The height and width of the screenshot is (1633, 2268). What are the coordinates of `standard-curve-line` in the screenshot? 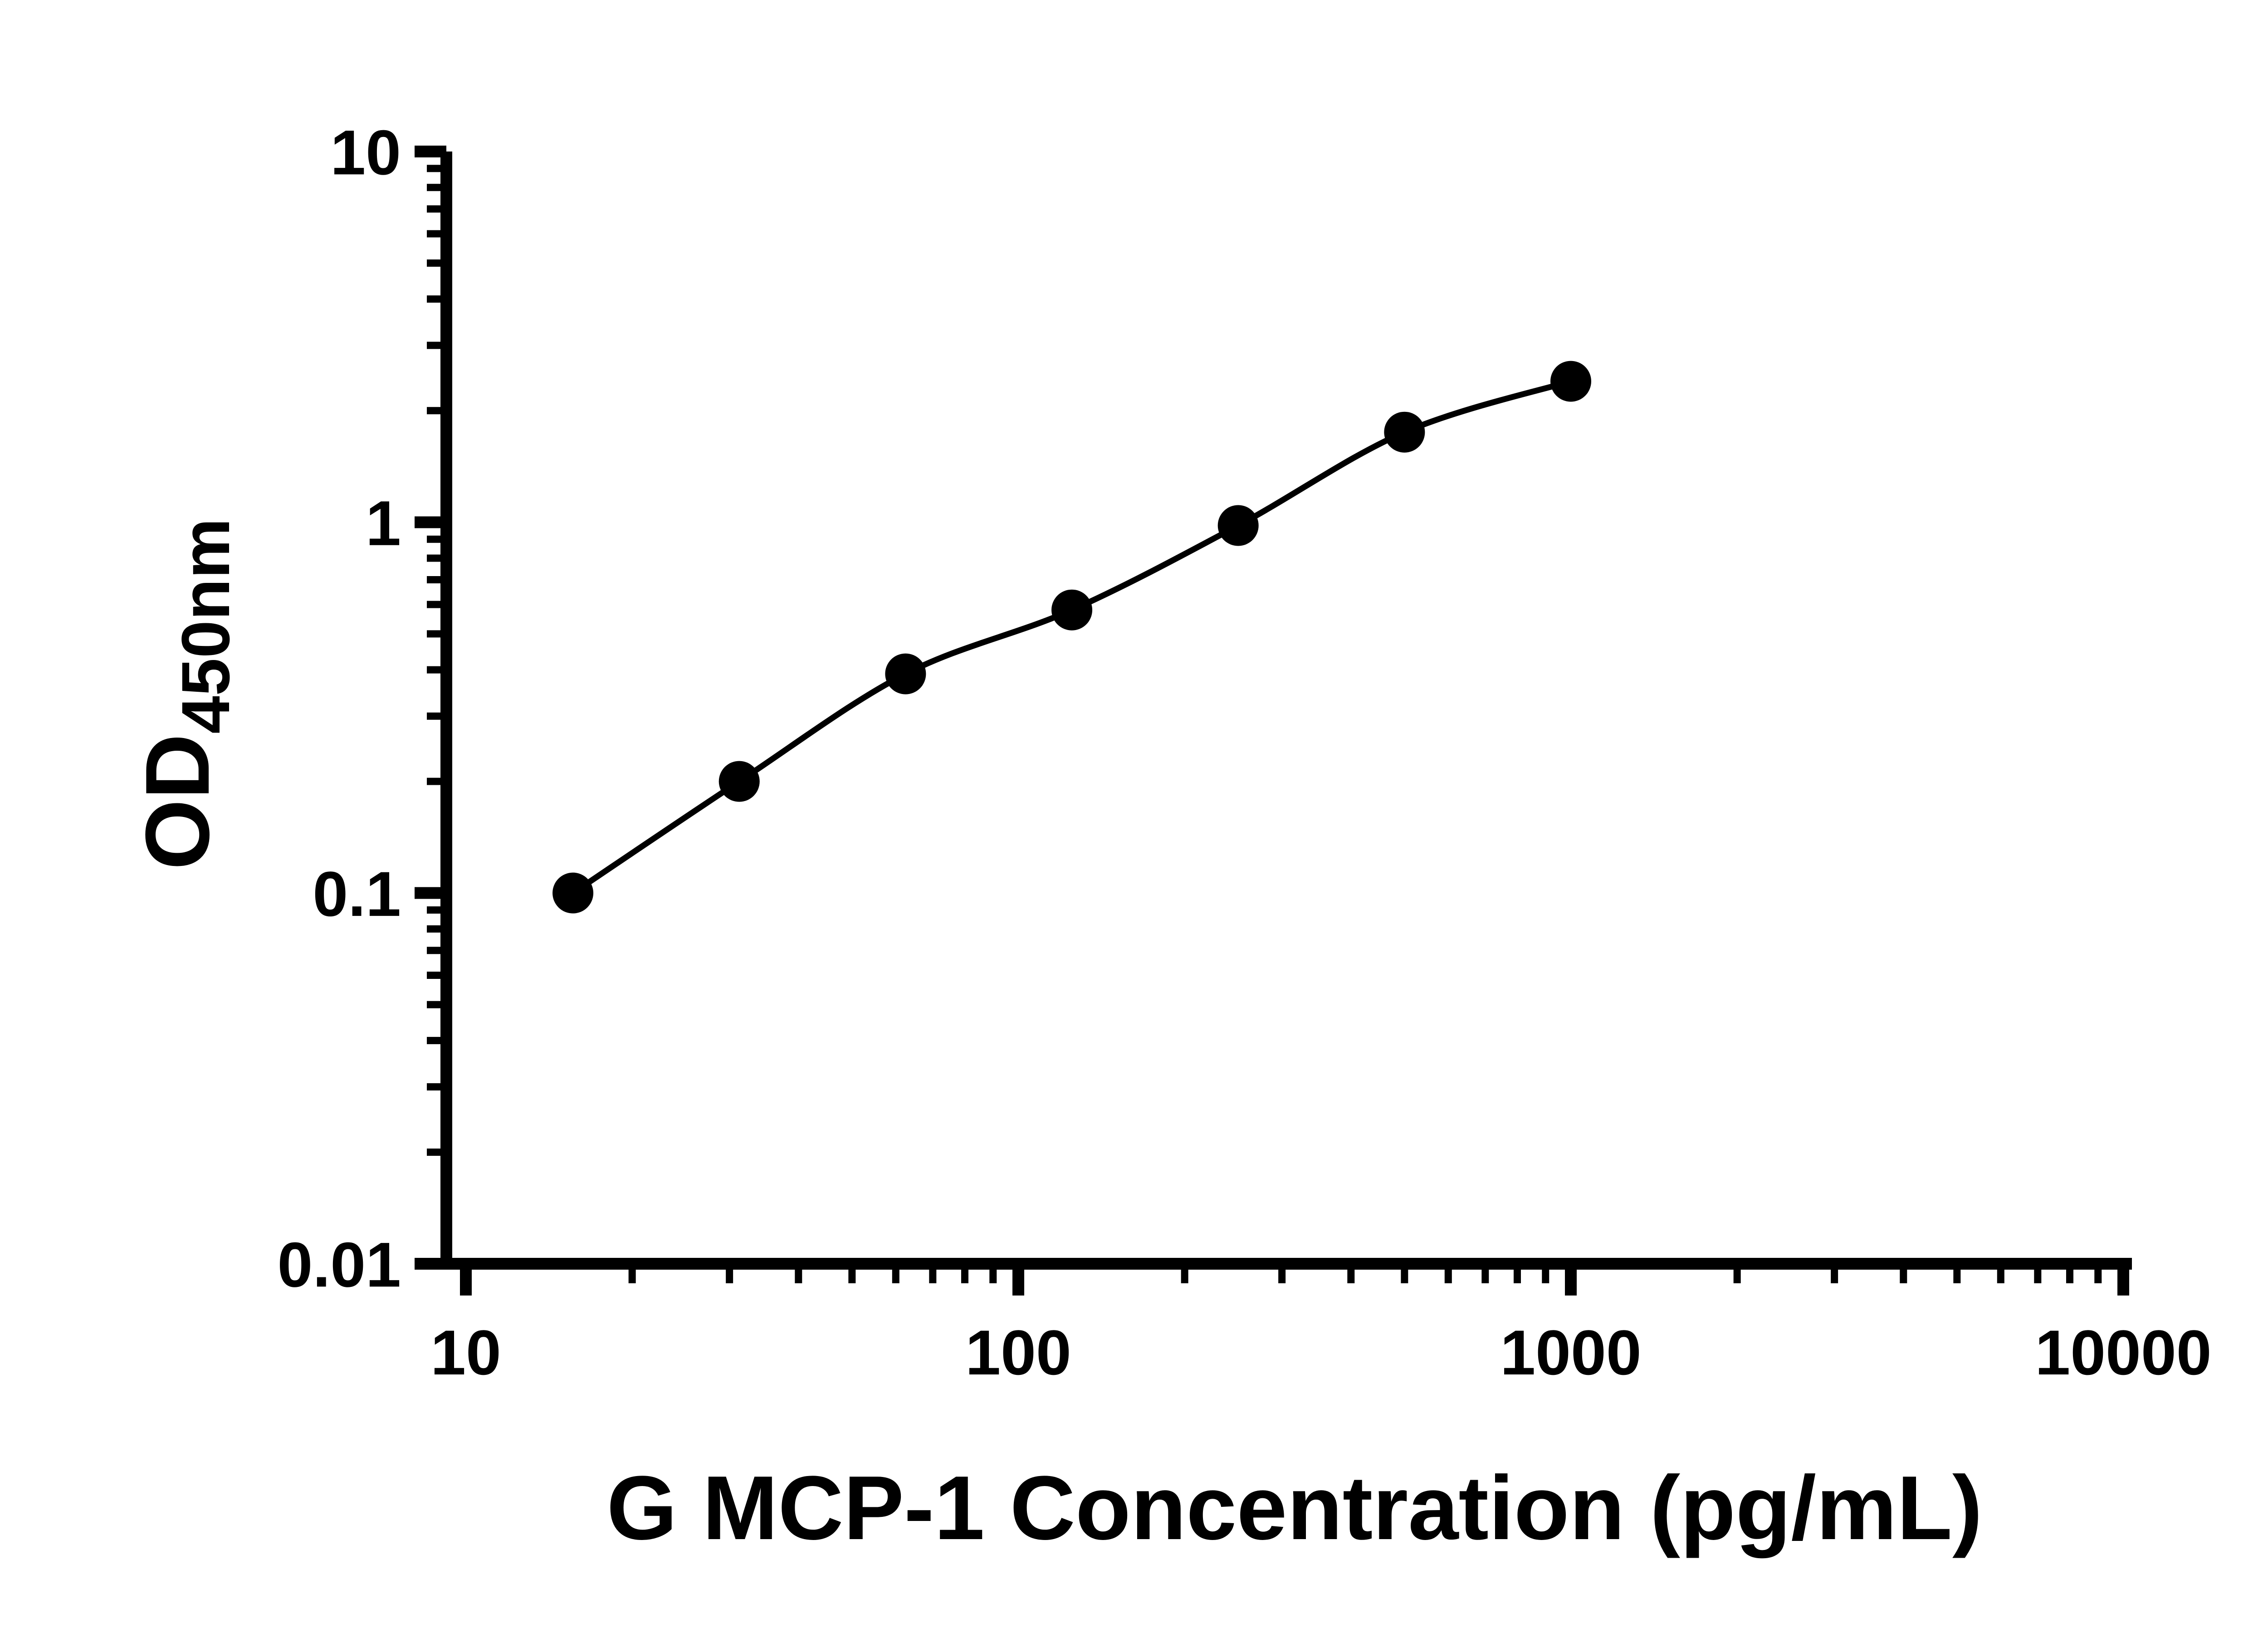 It's located at (1072, 637).